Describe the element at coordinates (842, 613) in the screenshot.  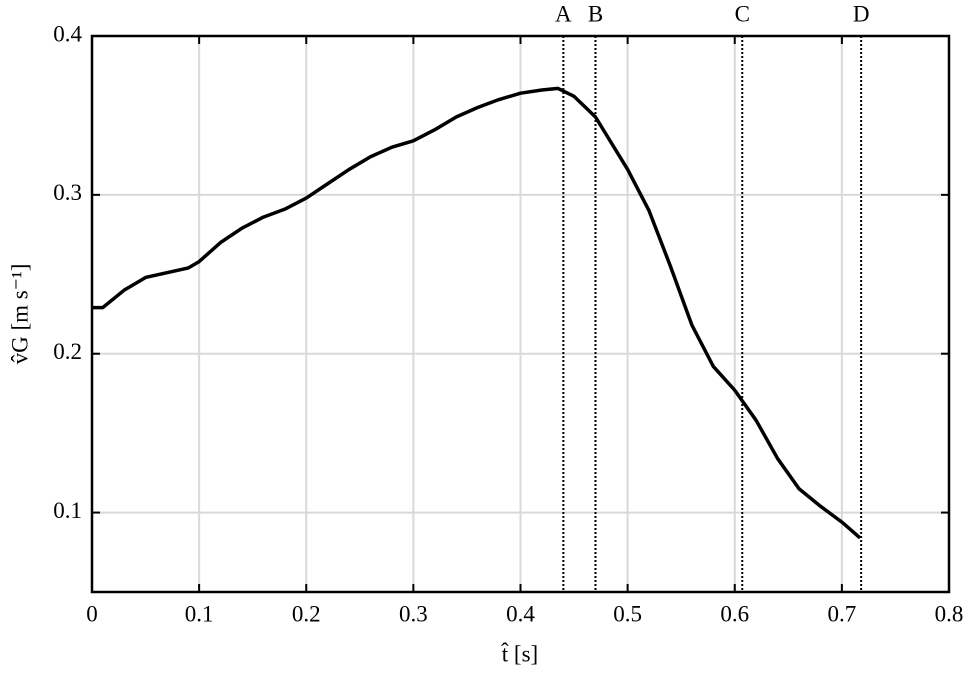
I see `x-tick-label: 0.7` at that location.